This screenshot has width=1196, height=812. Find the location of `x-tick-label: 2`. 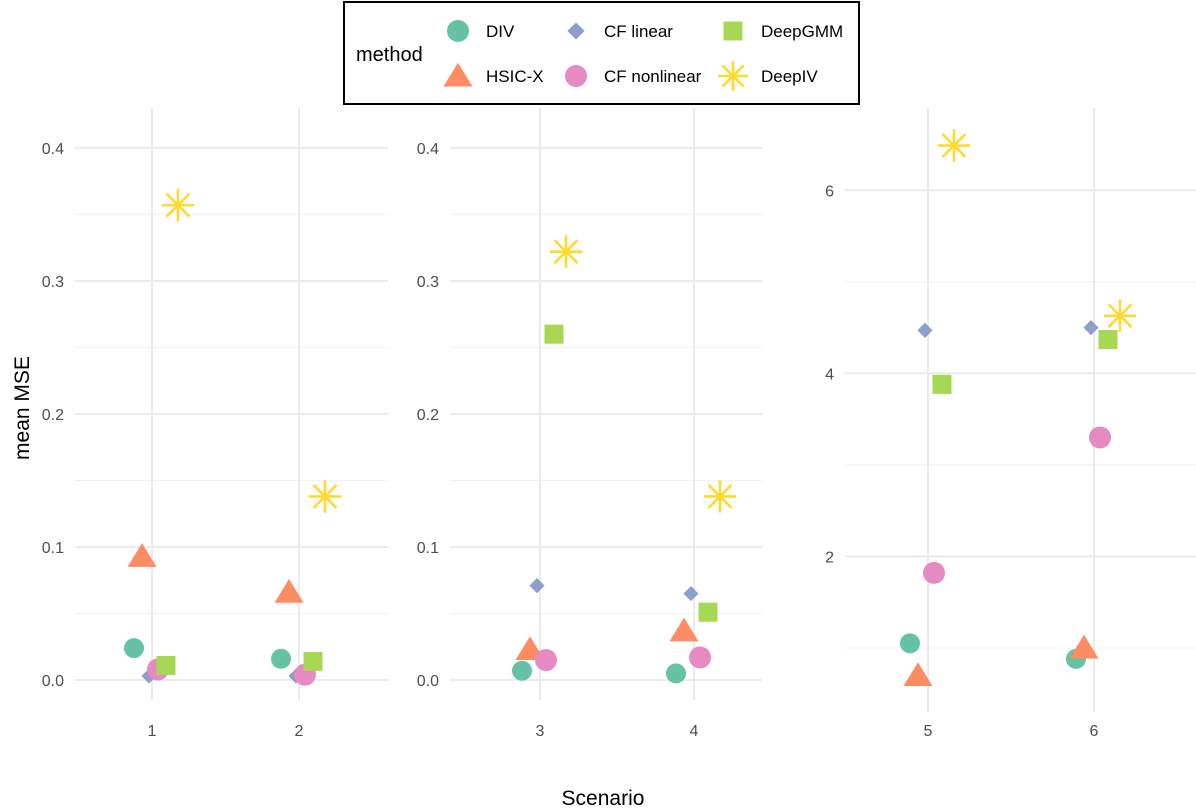

x-tick-label: 2 is located at coordinates (299, 731).